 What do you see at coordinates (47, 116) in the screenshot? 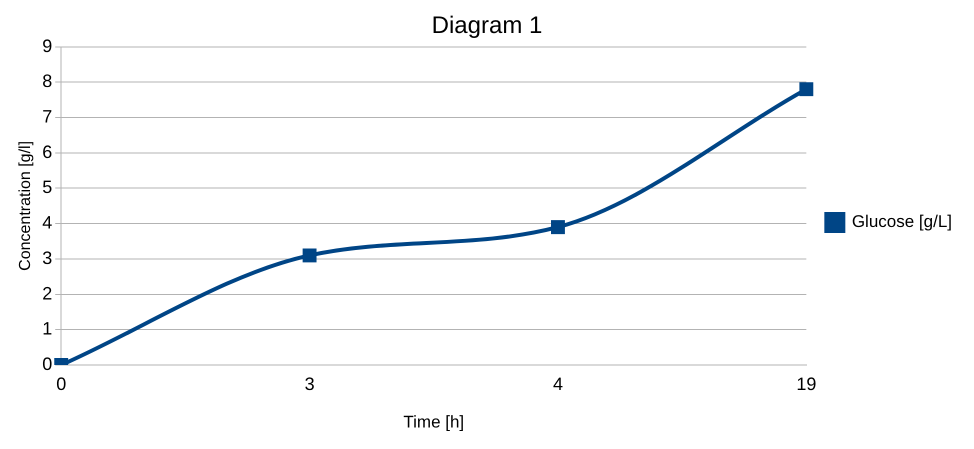
I see `y-tick-label: 7` at bounding box center [47, 116].